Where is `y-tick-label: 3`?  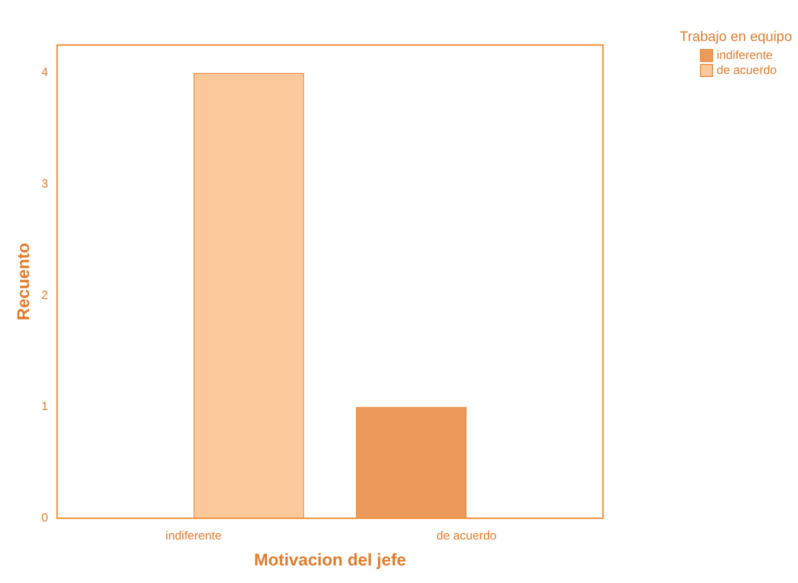 y-tick-label: 3 is located at coordinates (44, 183).